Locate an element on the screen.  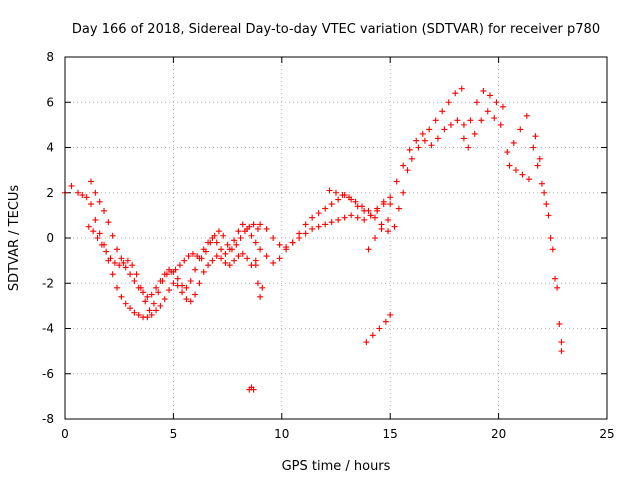
y-tick-label: -2 is located at coordinates (48, 283).